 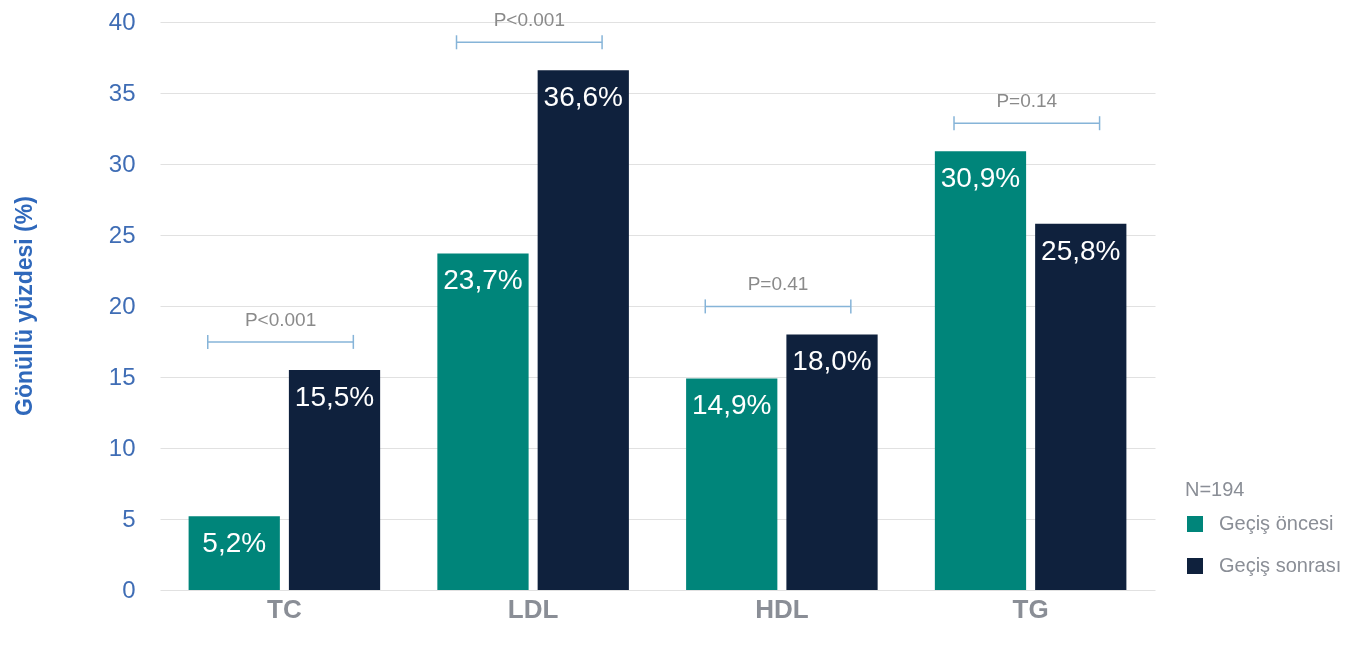 I want to click on x-tick-label: TC, so click(x=284, y=608).